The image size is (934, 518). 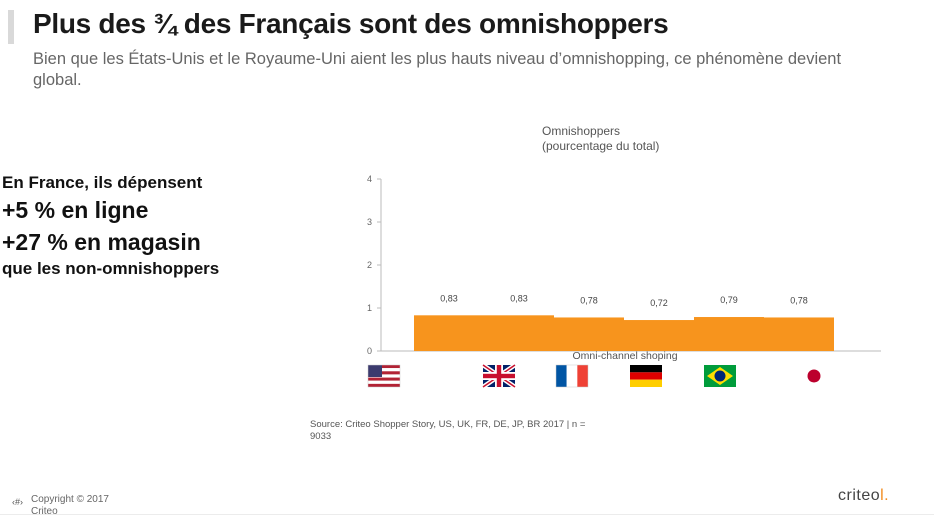 What do you see at coordinates (369, 265) in the screenshot?
I see `y-tick-label: 2` at bounding box center [369, 265].